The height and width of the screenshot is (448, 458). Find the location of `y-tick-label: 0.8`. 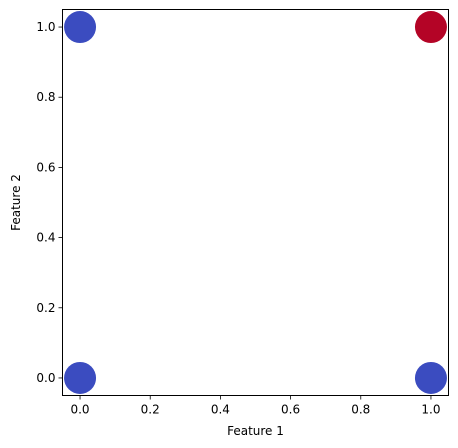

y-tick-label: 0.8 is located at coordinates (45, 97).